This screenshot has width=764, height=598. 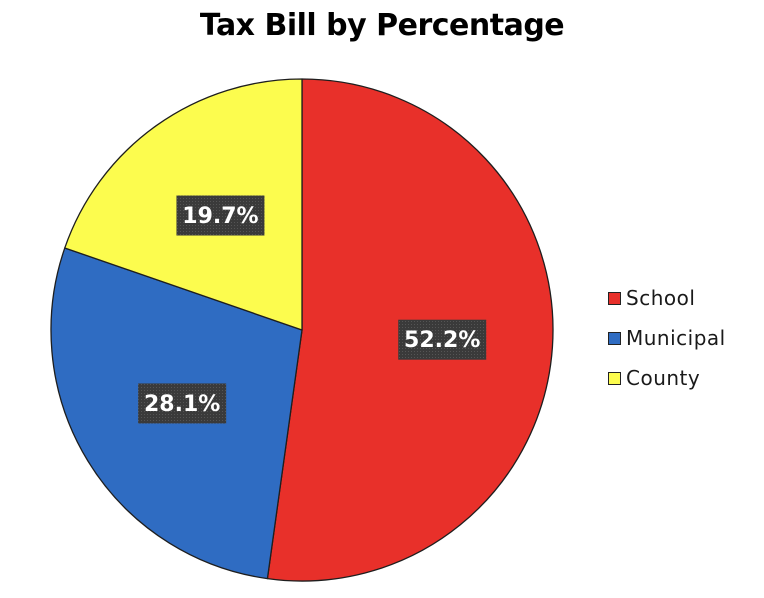 I want to click on legend-label-school: School, so click(x=661, y=298).